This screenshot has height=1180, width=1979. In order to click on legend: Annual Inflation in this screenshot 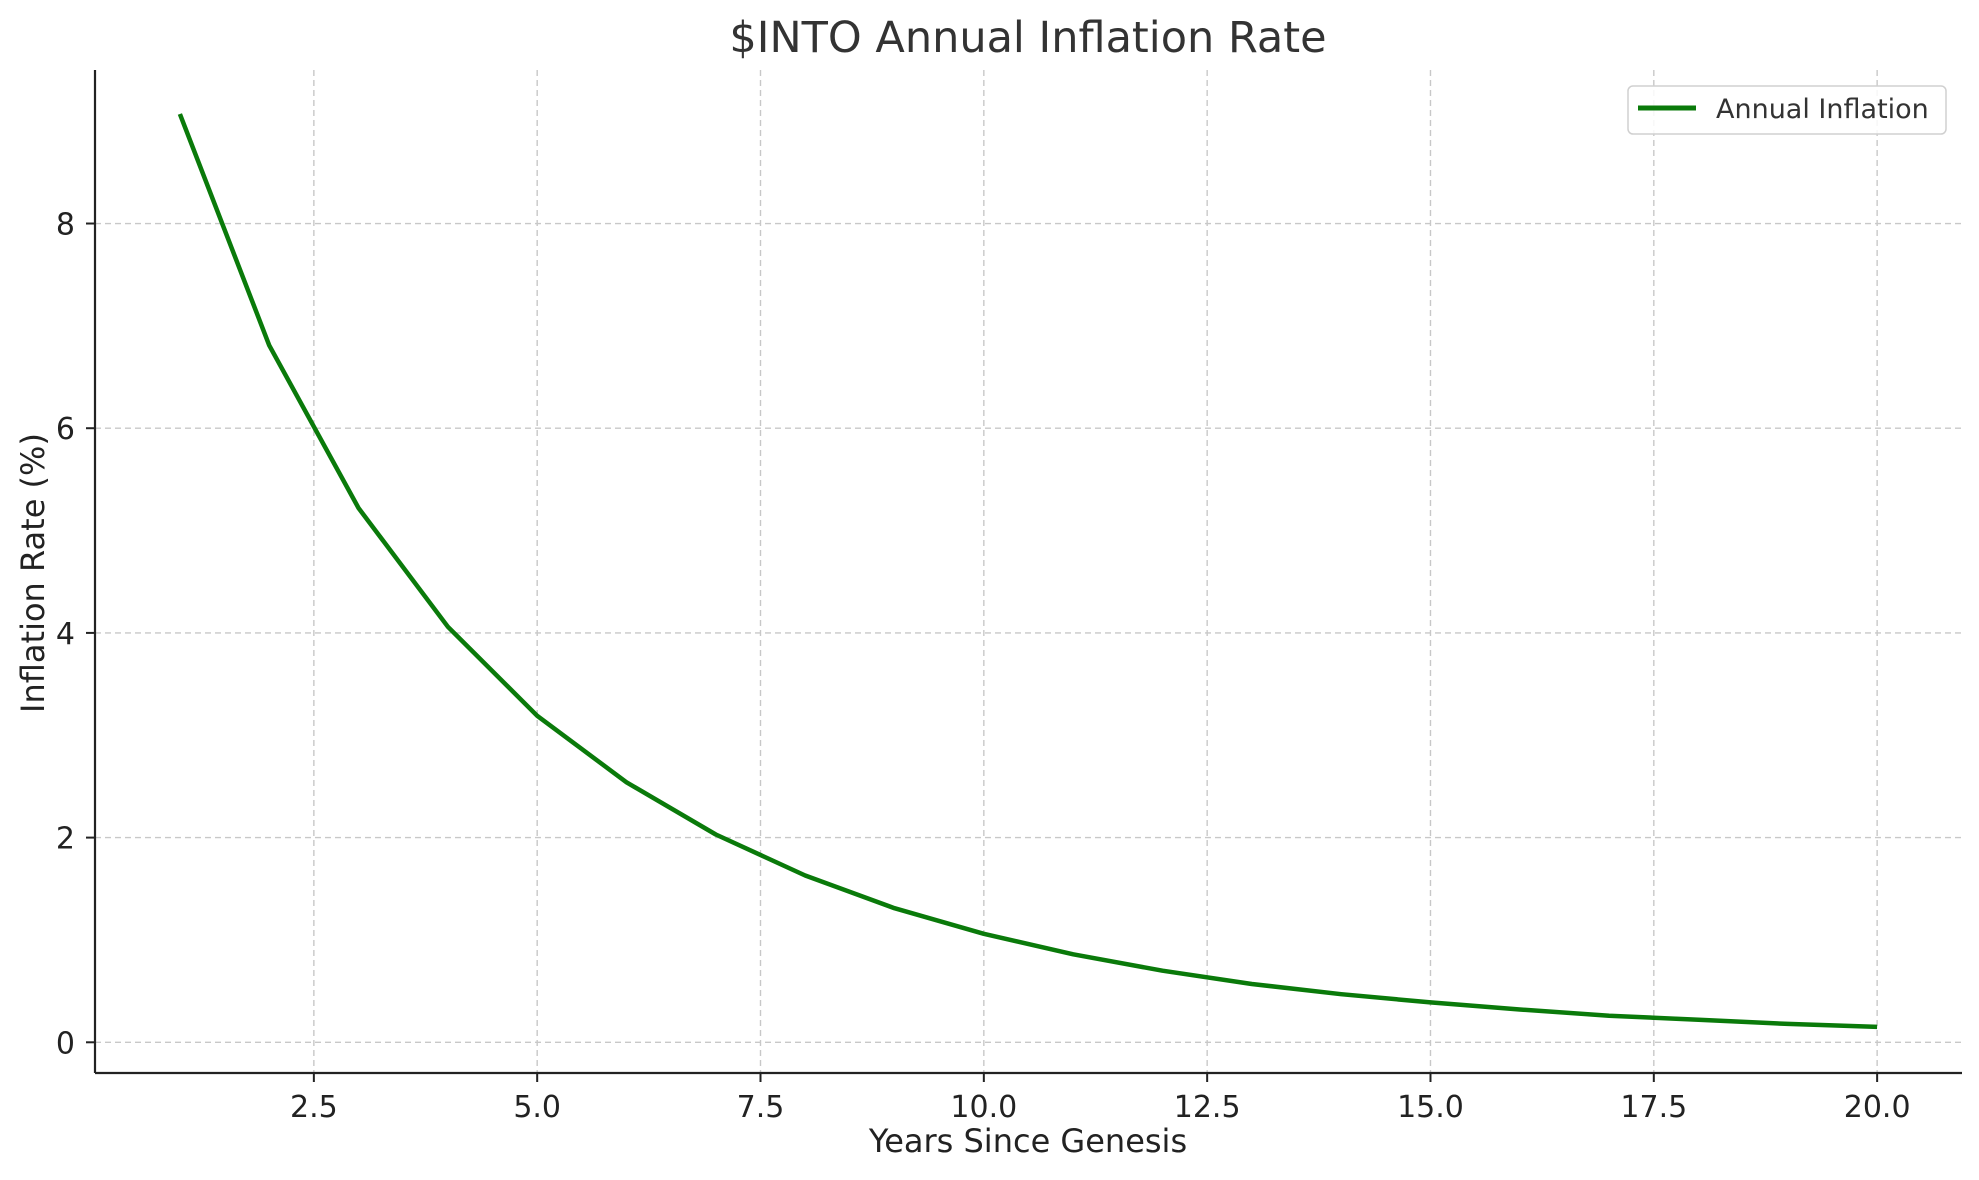, I will do `click(1787, 110)`.